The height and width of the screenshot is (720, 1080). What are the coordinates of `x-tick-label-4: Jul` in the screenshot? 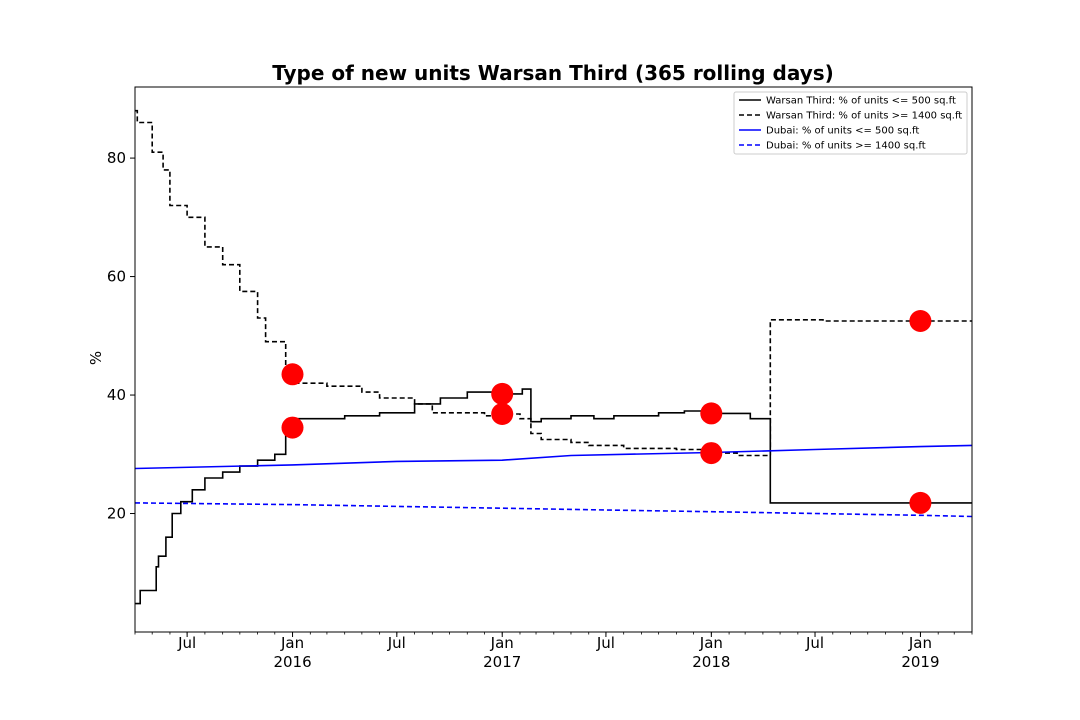 It's located at (605, 643).